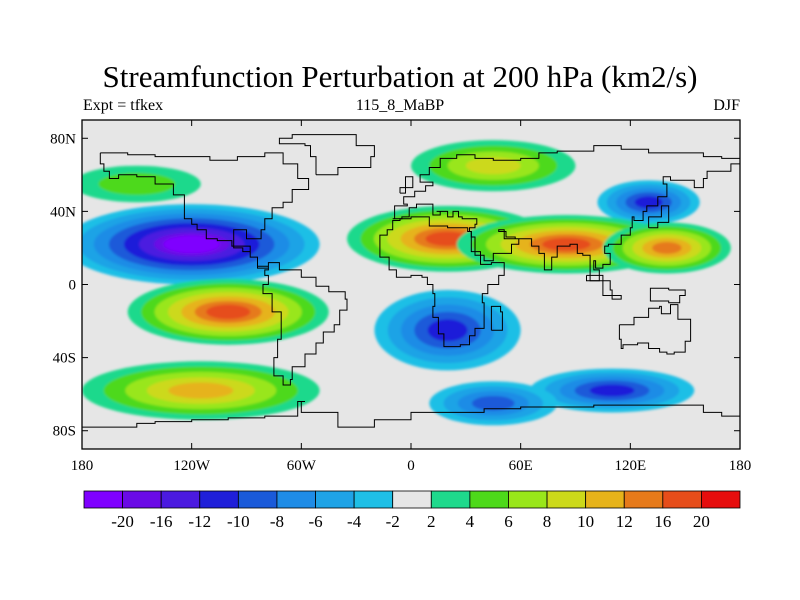 This screenshot has height=600, width=800. I want to click on lat-tick-label: 40S, so click(64, 359).